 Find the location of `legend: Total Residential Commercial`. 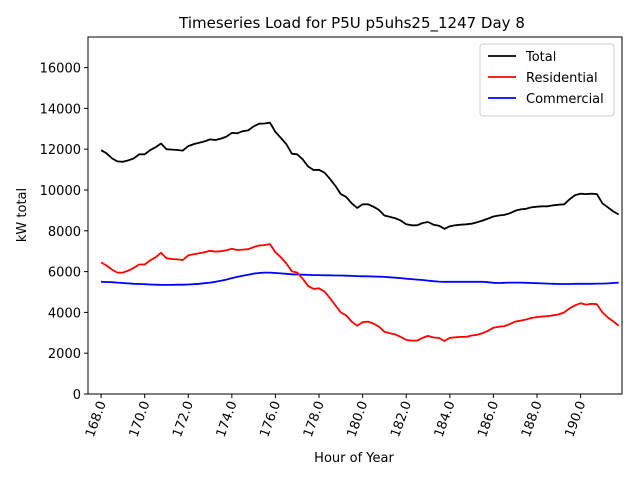

legend: Total Residential Commercial is located at coordinates (547, 80).